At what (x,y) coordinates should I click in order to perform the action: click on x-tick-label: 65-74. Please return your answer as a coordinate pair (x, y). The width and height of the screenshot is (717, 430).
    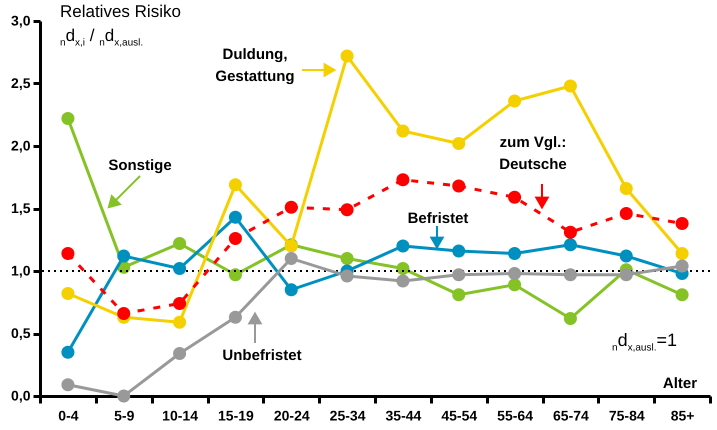
    Looking at the image, I should click on (571, 416).